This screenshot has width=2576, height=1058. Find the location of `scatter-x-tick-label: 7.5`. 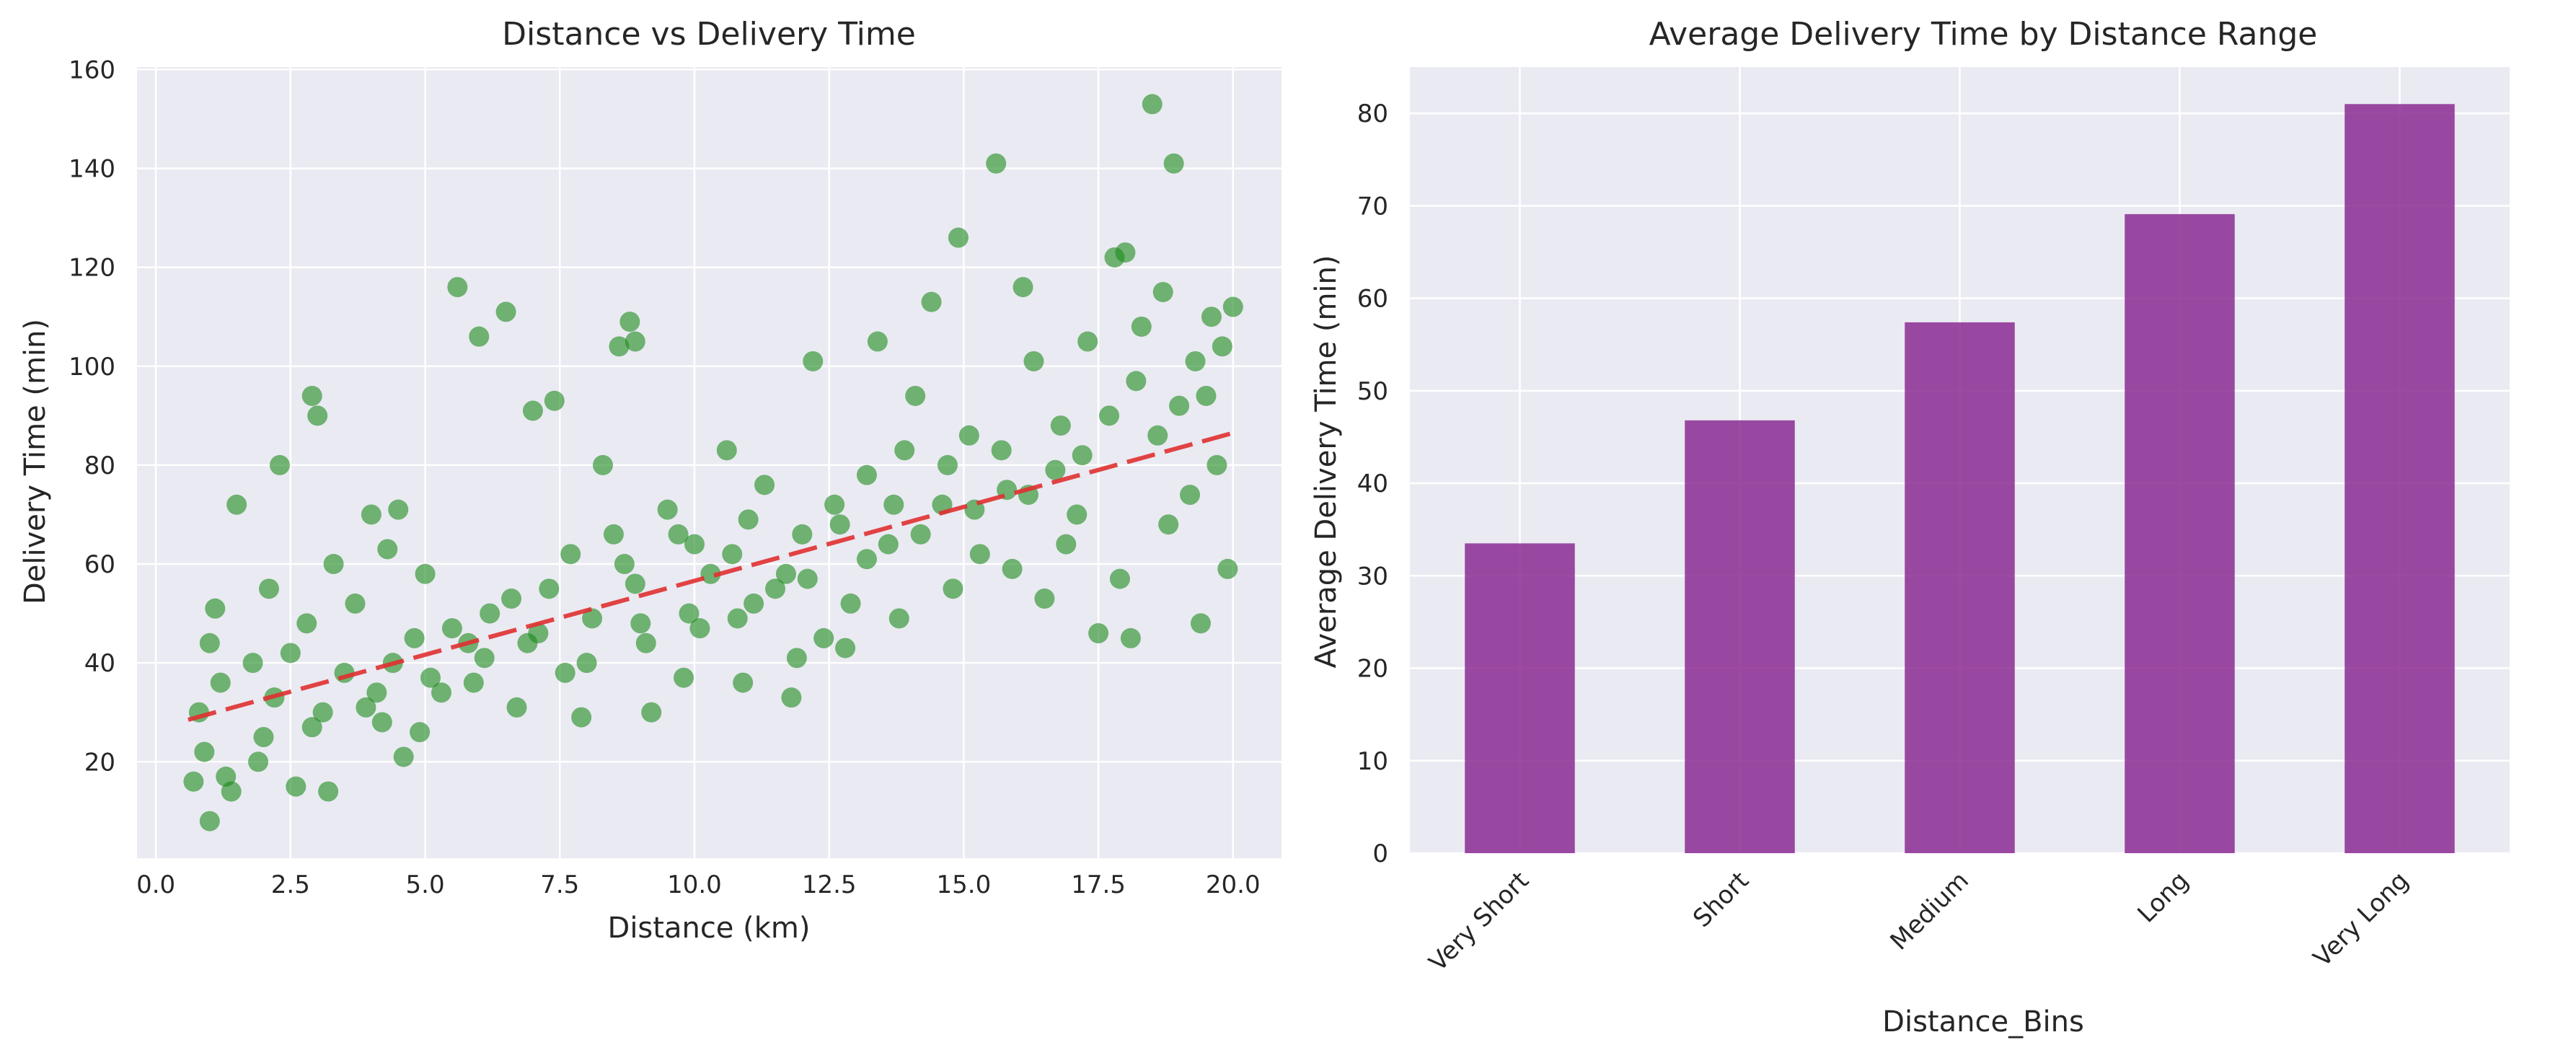

scatter-x-tick-label: 7.5 is located at coordinates (559, 884).